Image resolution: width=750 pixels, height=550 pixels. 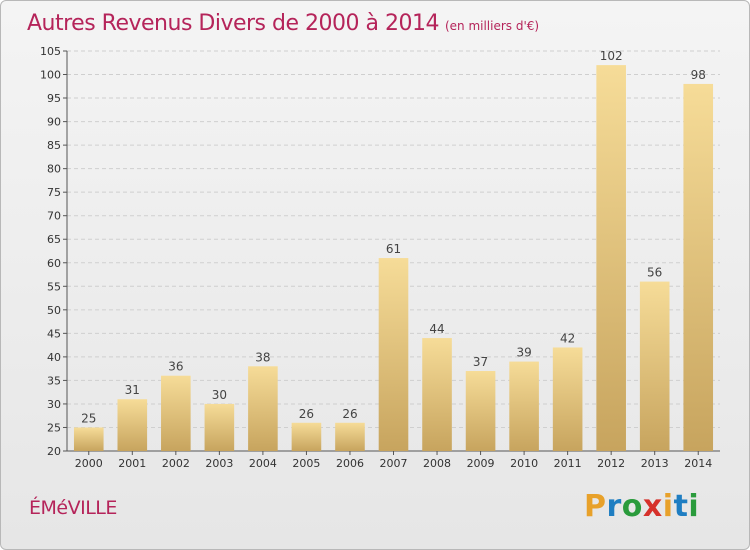 What do you see at coordinates (480, 362) in the screenshot?
I see `bar-value-label: 37` at bounding box center [480, 362].